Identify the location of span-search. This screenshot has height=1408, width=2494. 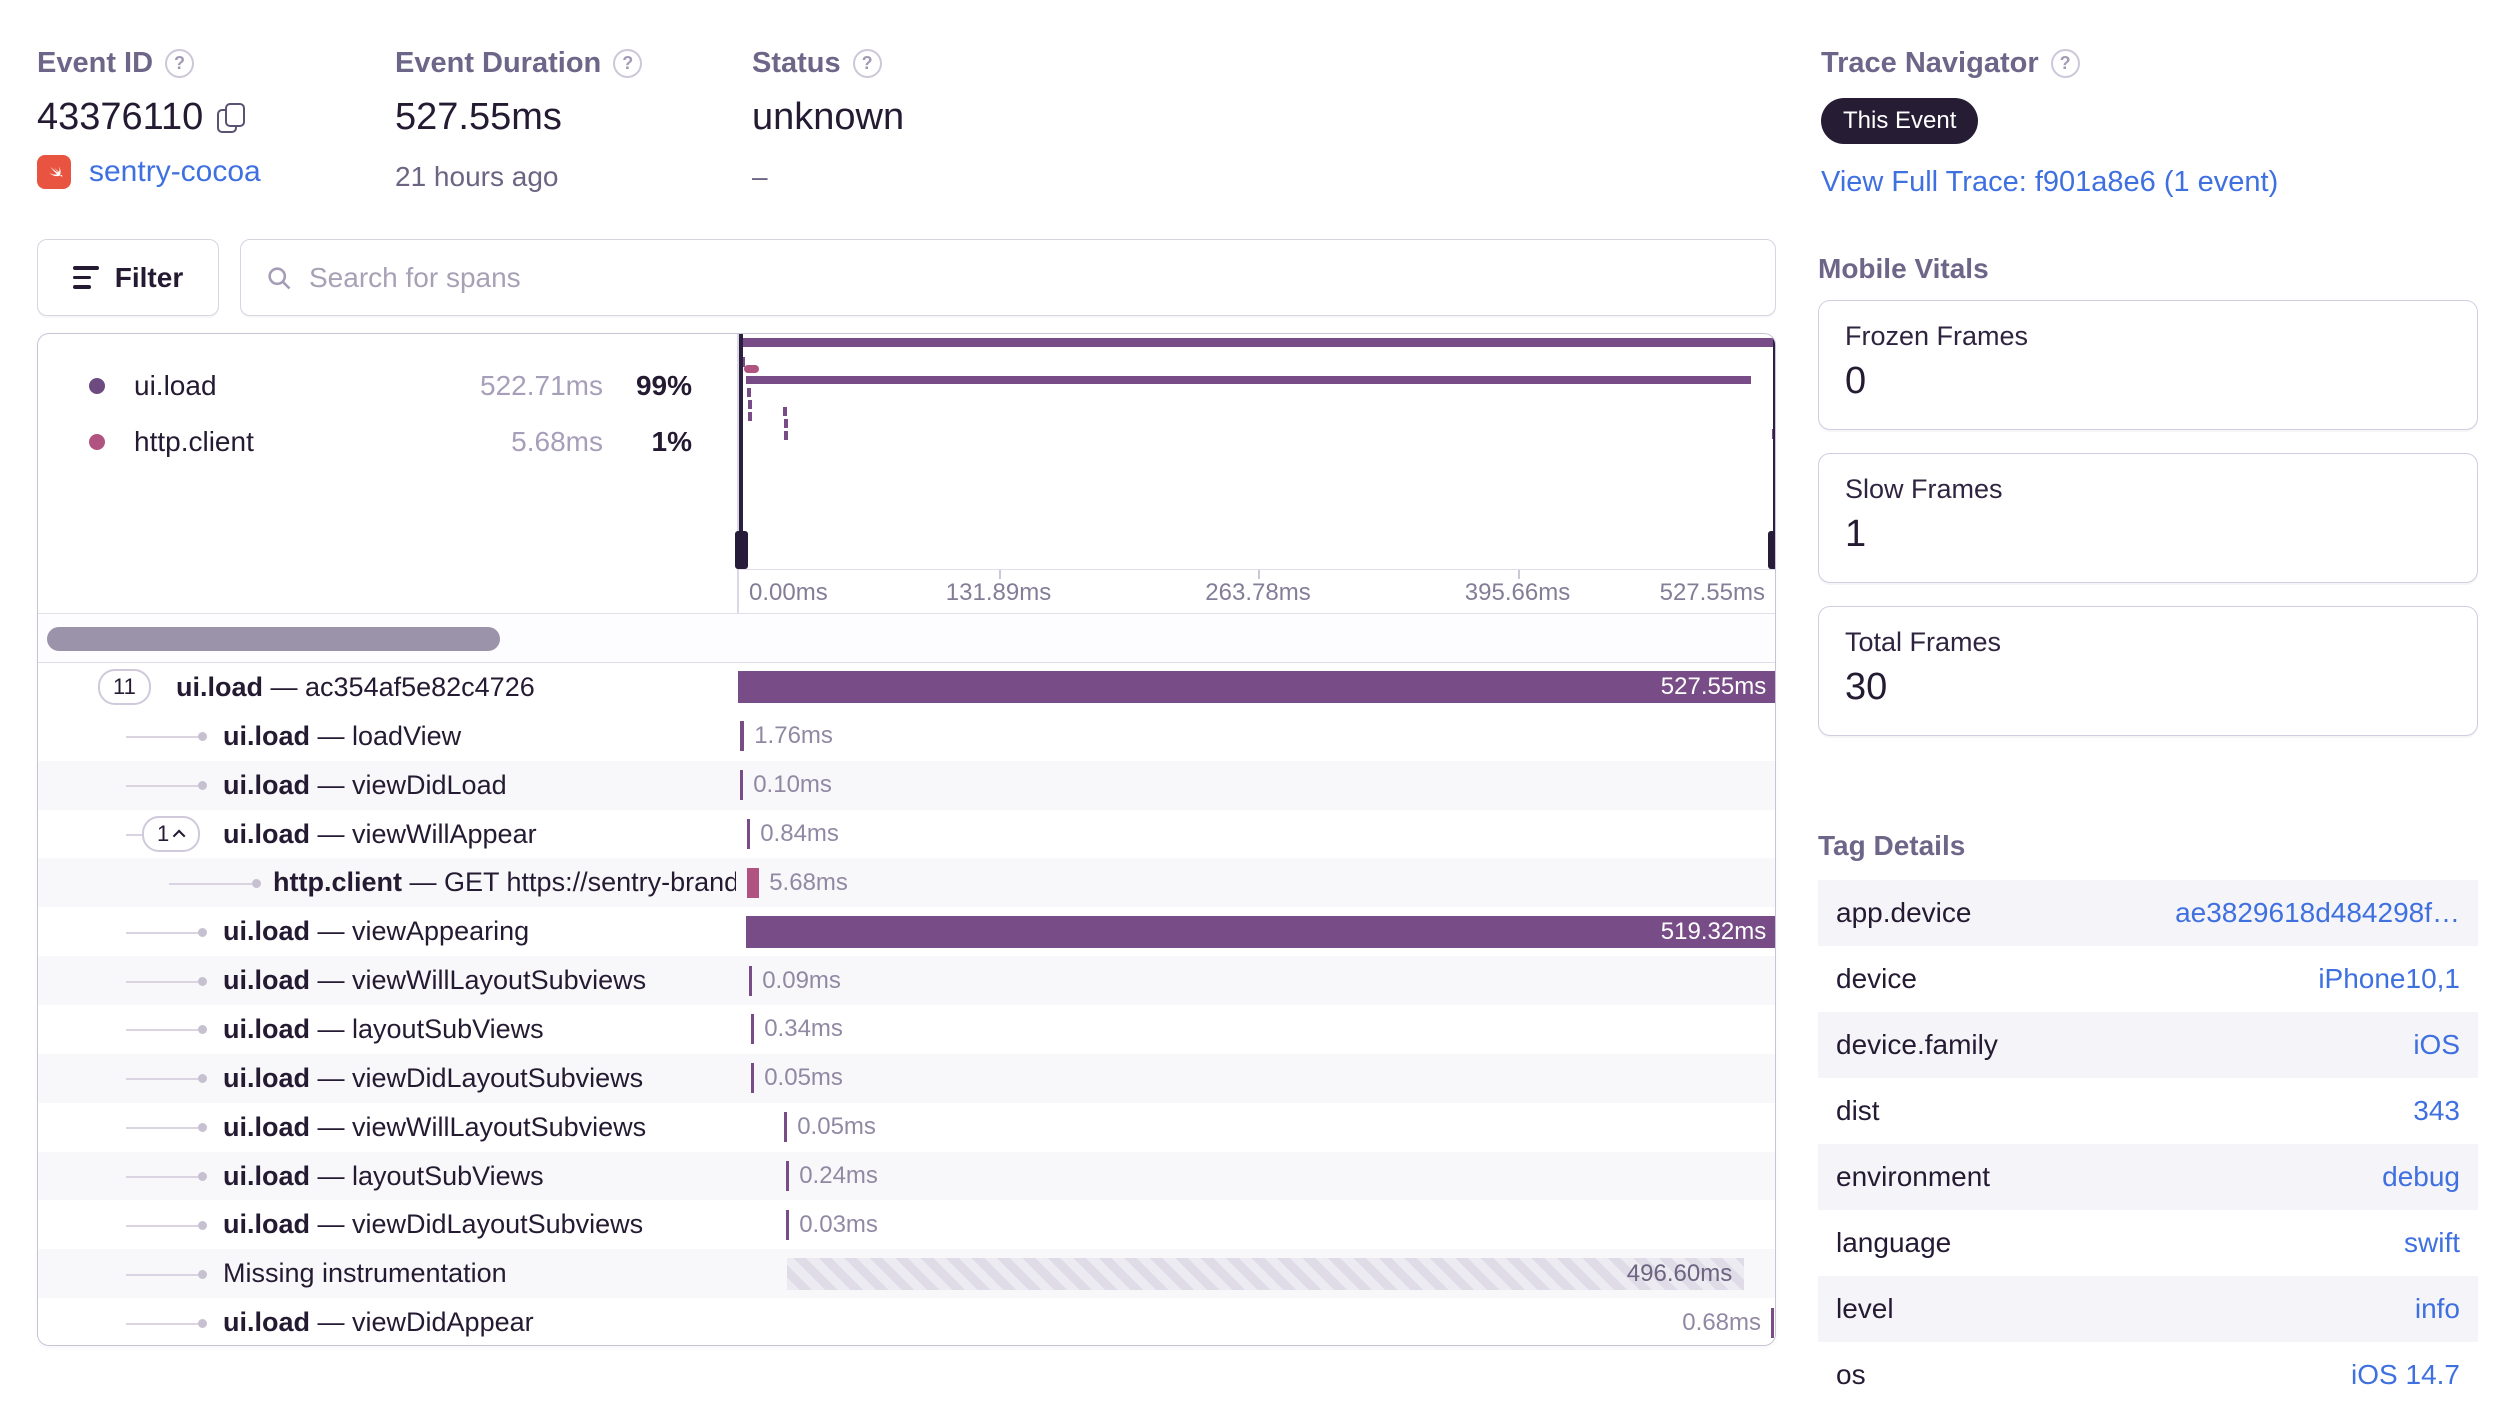
(1008, 277).